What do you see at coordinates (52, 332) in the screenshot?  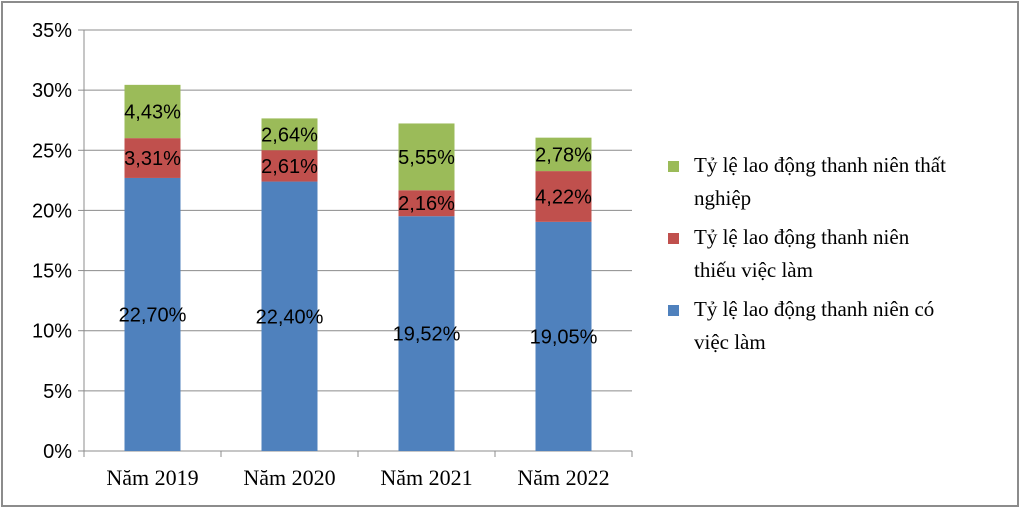 I see `y-tick-label: 10%` at bounding box center [52, 332].